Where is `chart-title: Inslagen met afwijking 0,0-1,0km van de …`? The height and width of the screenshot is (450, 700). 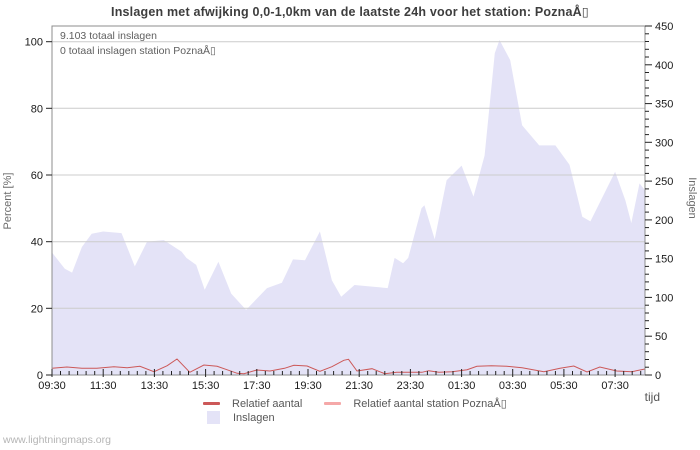
chart-title: Inslagen met afwijking 0,0-1,0km van de … is located at coordinates (350, 12).